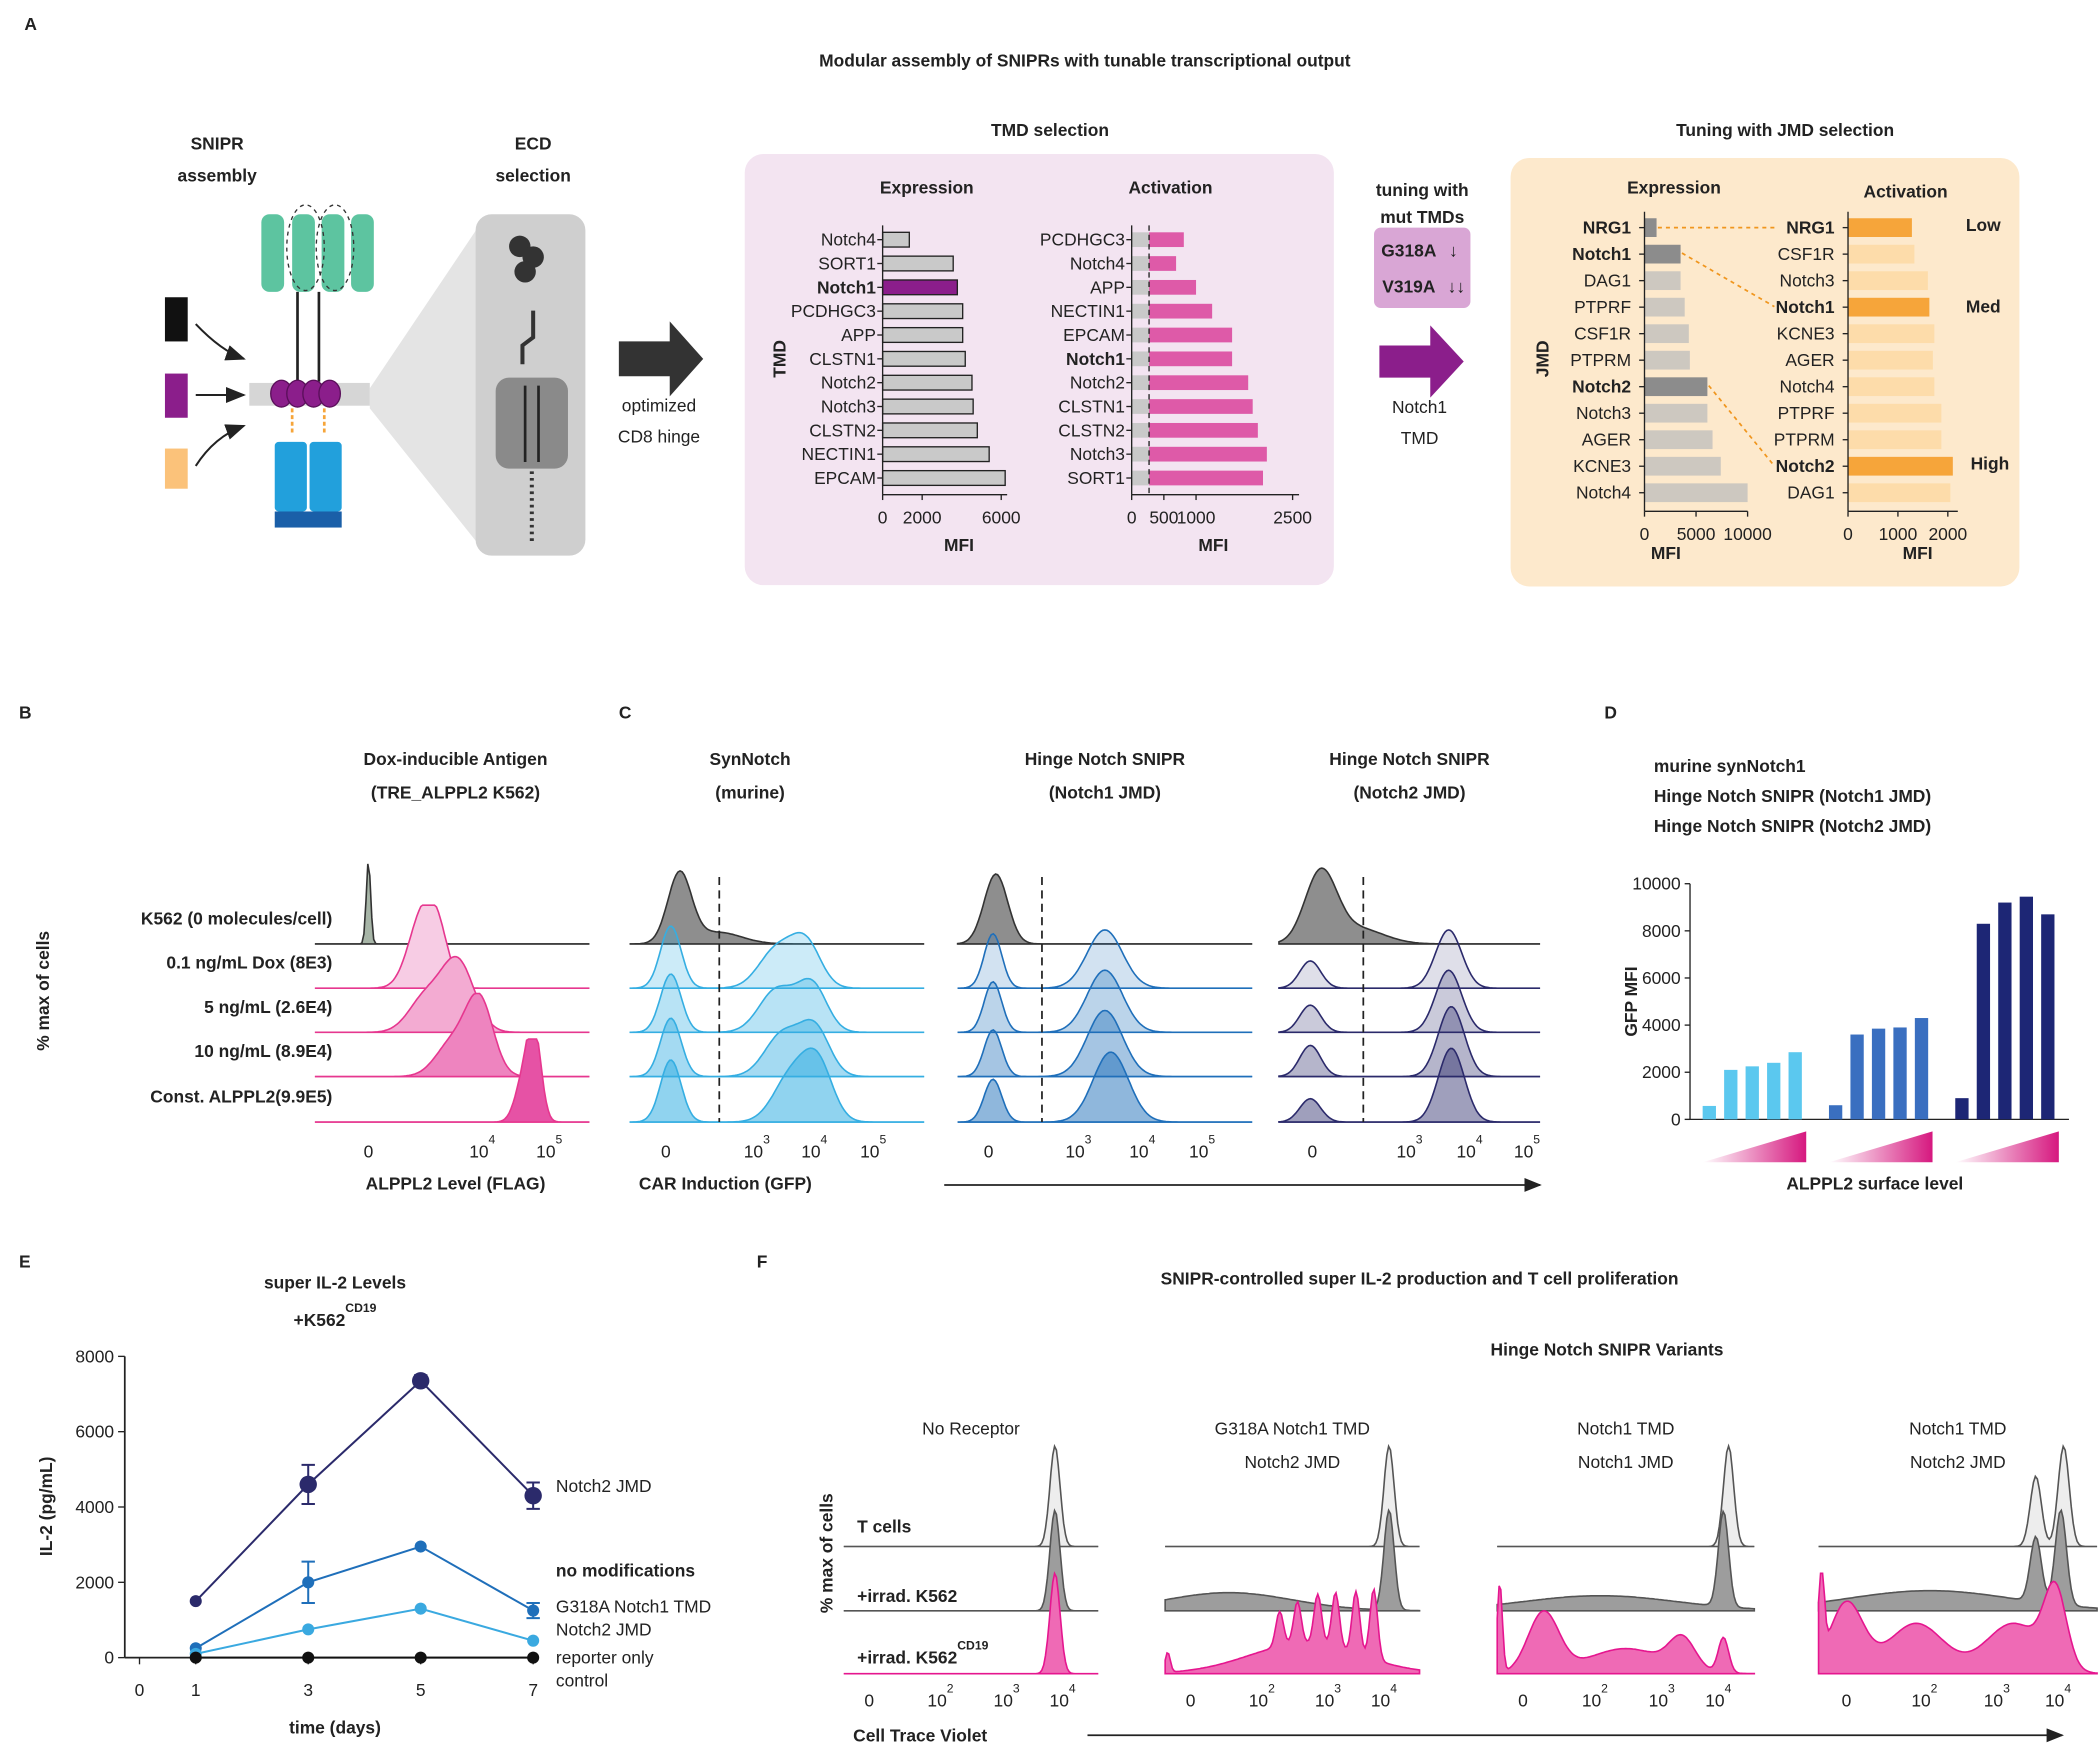 This screenshot has height=1746, width=2100. What do you see at coordinates (1676, 1119) in the screenshot?
I see `y-tick-label: 0` at bounding box center [1676, 1119].